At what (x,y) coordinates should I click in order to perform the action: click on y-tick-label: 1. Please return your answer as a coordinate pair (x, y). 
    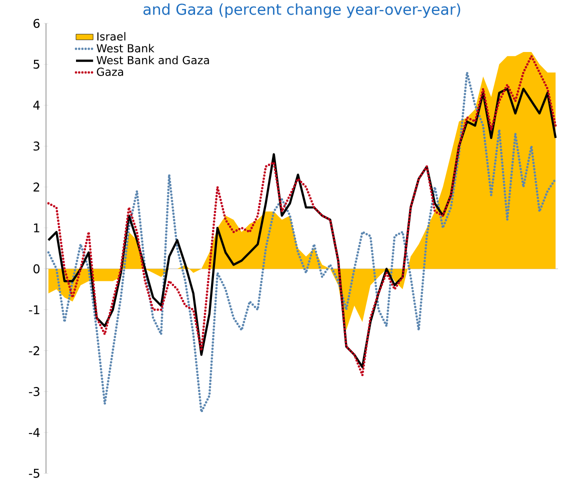
    Looking at the image, I should click on (37, 227).